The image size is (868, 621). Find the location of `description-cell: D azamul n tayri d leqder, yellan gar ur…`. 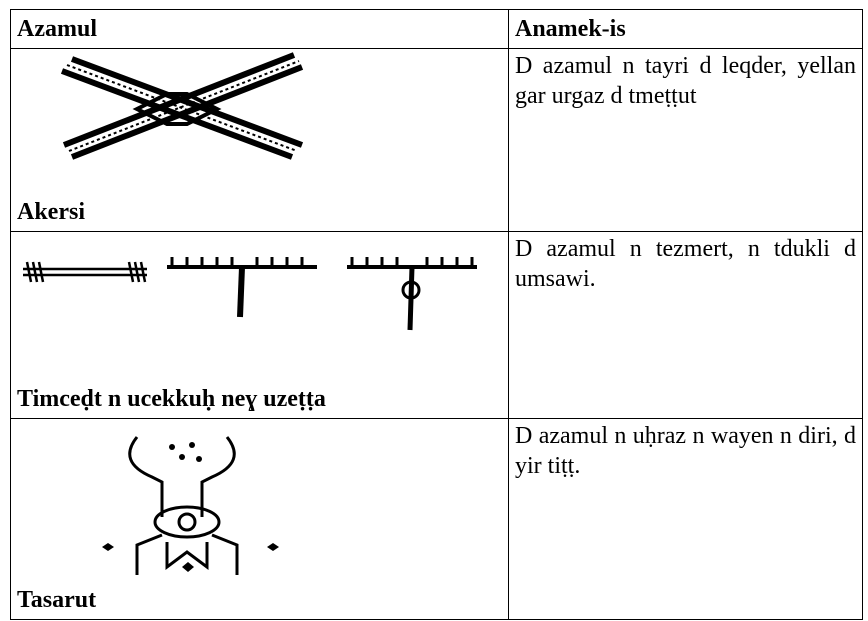

description-cell: D azamul n tayri d leqder, yellan gar ur… is located at coordinates (685, 140).